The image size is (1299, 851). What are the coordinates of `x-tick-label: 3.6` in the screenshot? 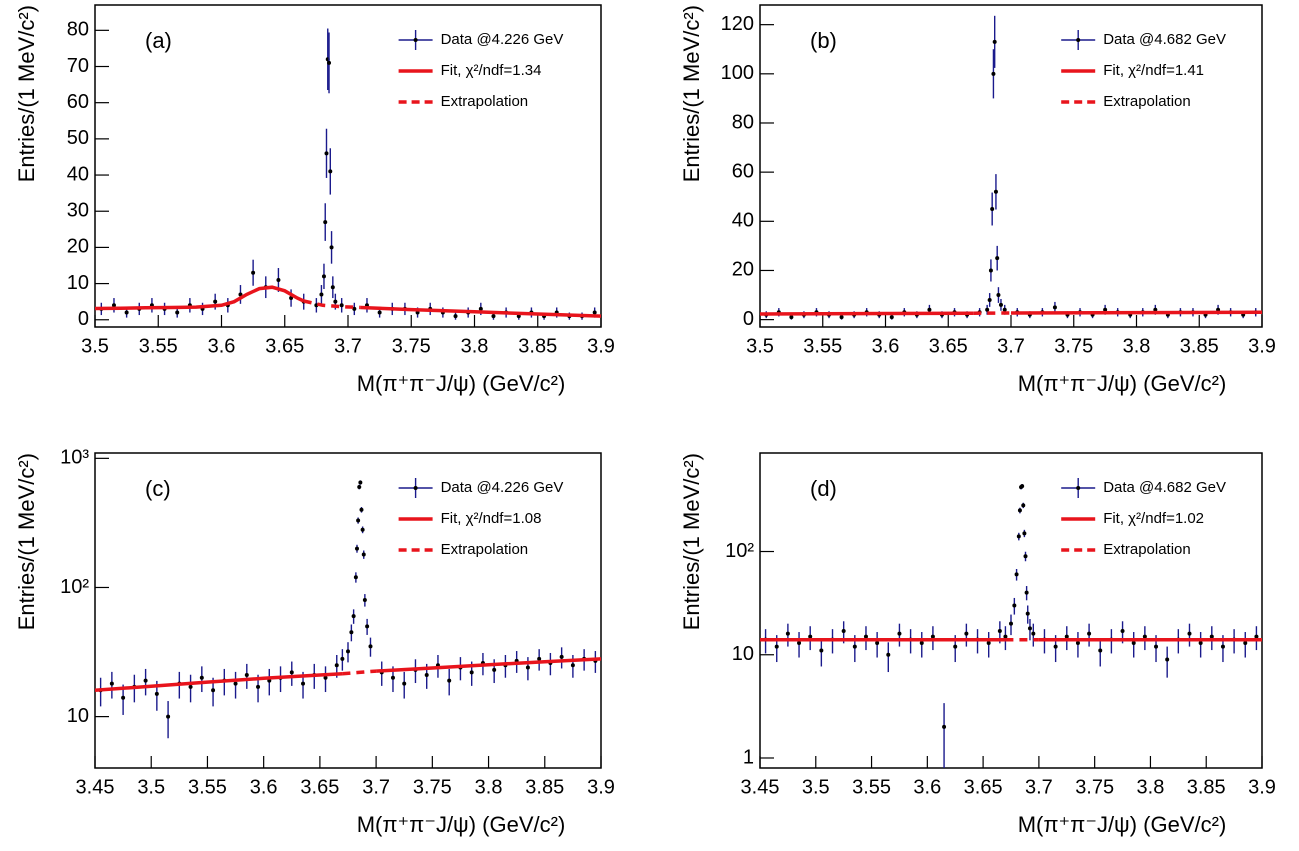 It's located at (927, 787).